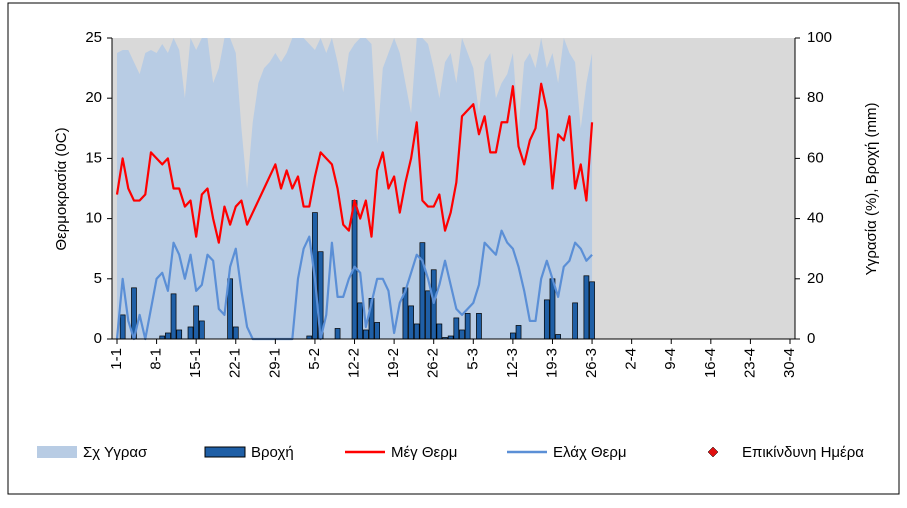 This screenshot has width=907, height=508. What do you see at coordinates (195, 363) in the screenshot?
I see `x-tick-label: 15-1` at bounding box center [195, 363].